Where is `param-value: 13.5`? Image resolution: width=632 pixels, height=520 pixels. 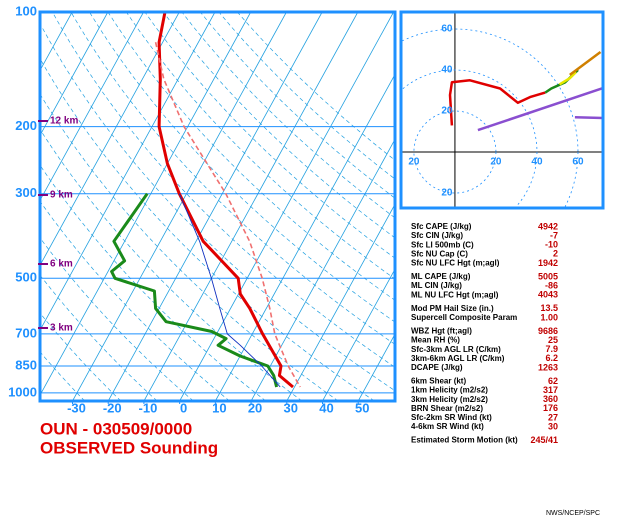 param-value: 13.5 is located at coordinates (549, 308).